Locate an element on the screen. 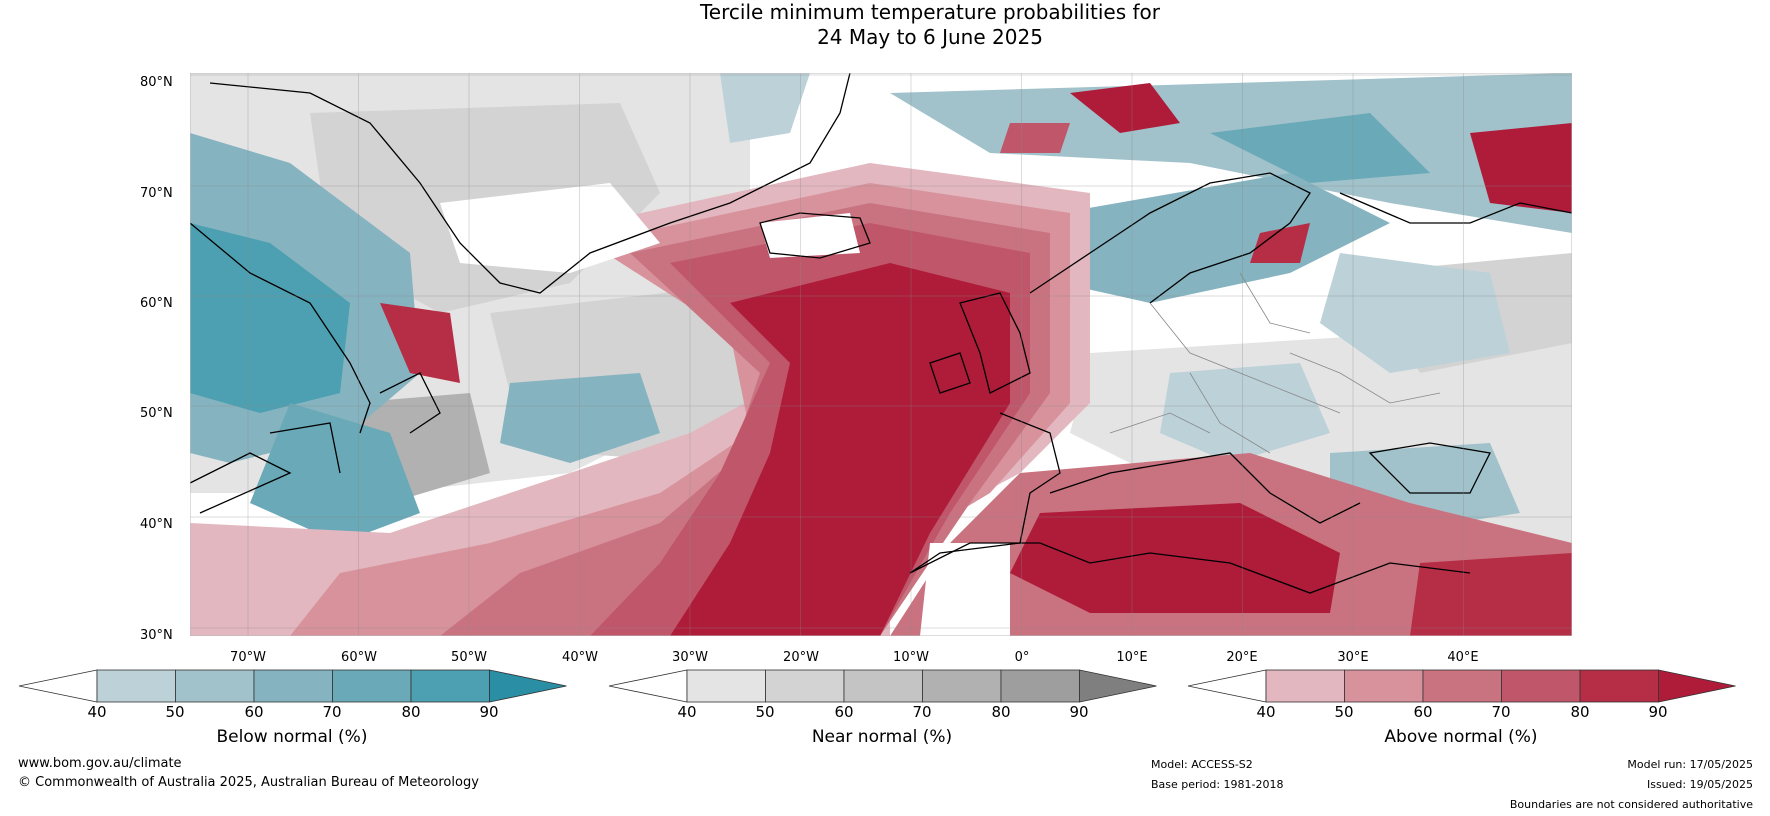 This screenshot has height=816, width=1770. lat-label-40n: 40°N is located at coordinates (156, 524).